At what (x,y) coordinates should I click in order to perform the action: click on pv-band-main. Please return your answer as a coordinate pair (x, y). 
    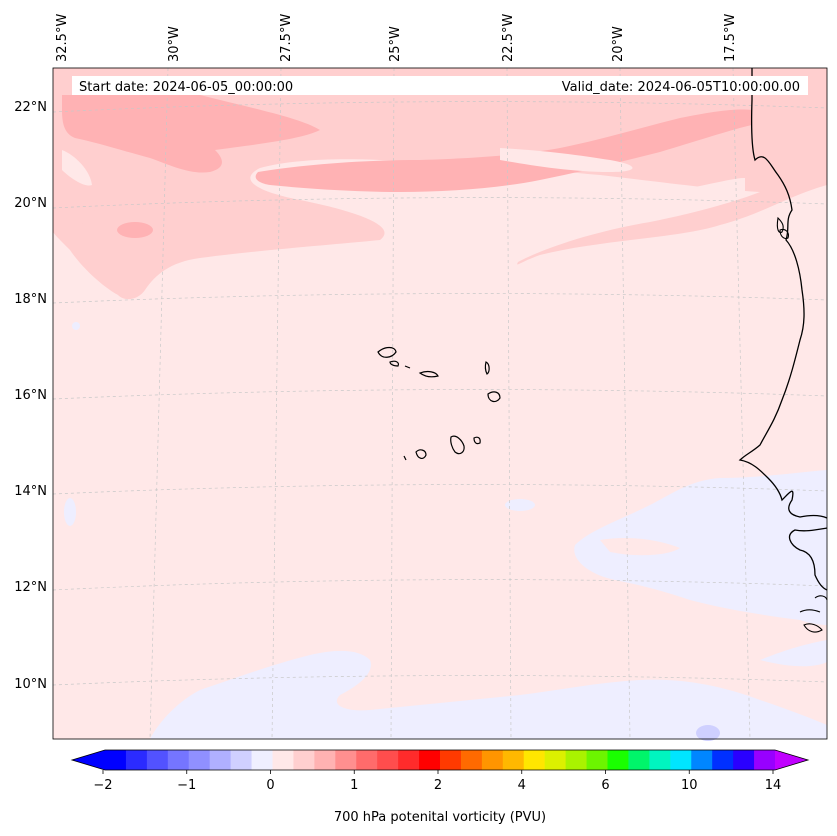
    Looking at the image, I should click on (503, 150).